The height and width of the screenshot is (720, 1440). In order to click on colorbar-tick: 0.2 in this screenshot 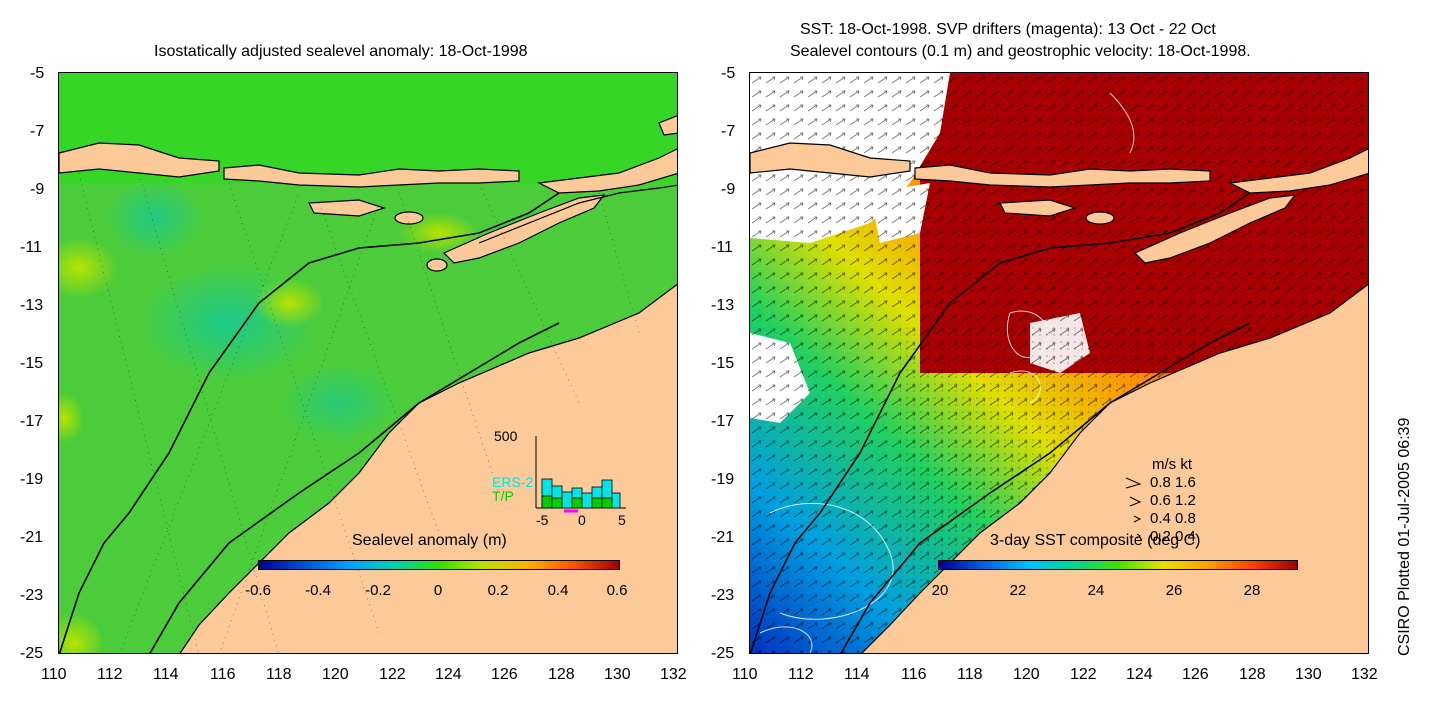, I will do `click(498, 590)`.